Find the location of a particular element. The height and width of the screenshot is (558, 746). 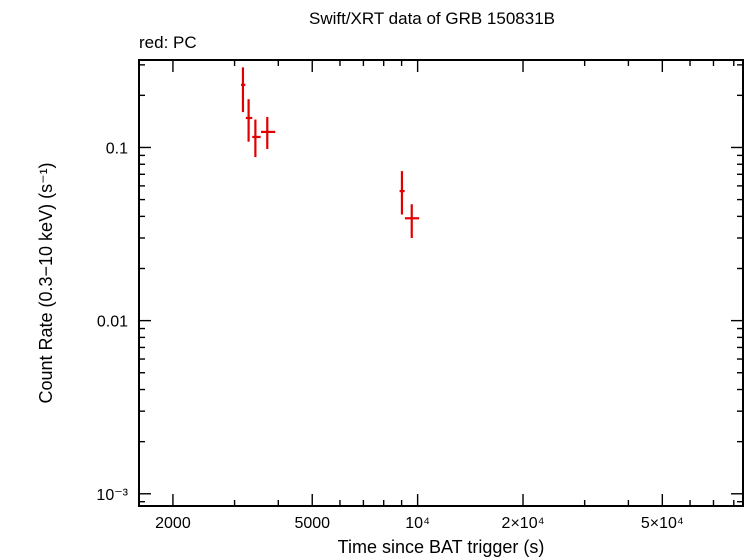

x-tick-label: 5×10⁴ is located at coordinates (662, 523).